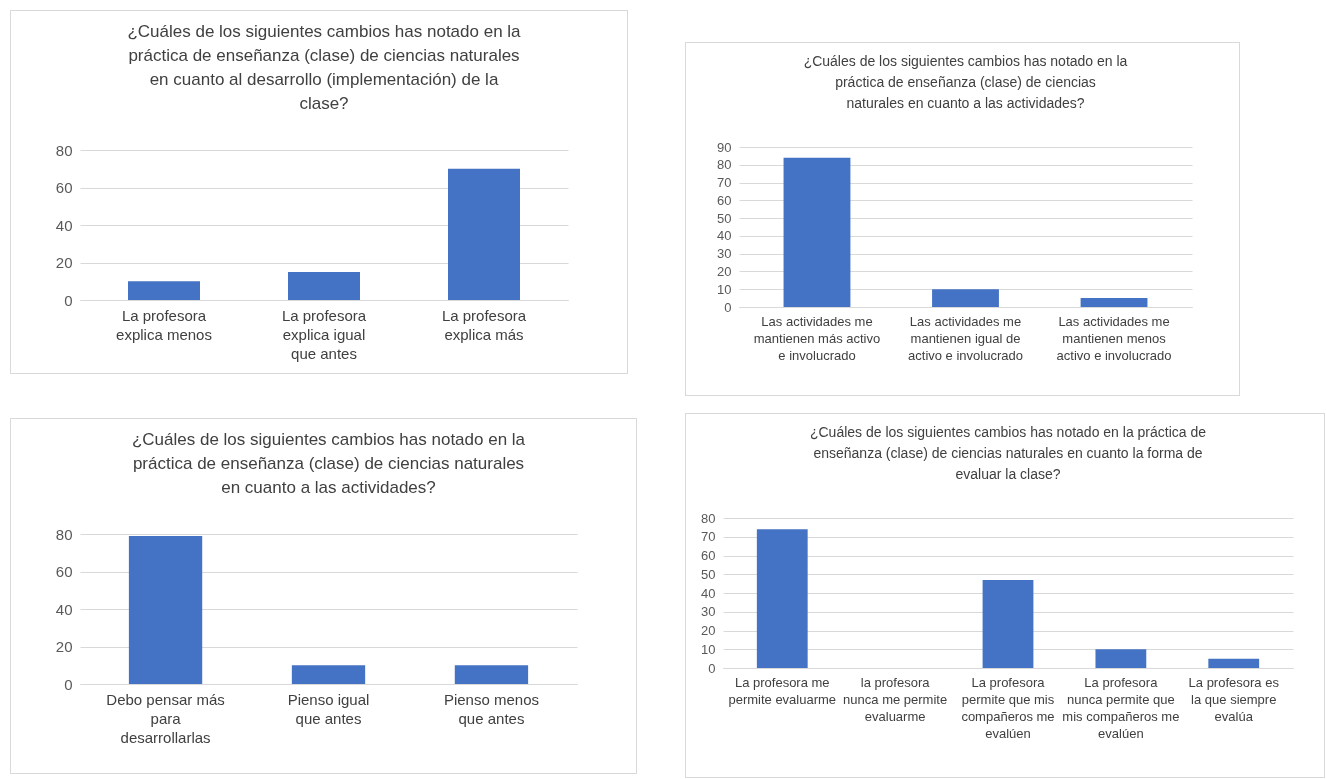  I want to click on x-tick-label: La profesora explica igual que antes, so click(324, 334).